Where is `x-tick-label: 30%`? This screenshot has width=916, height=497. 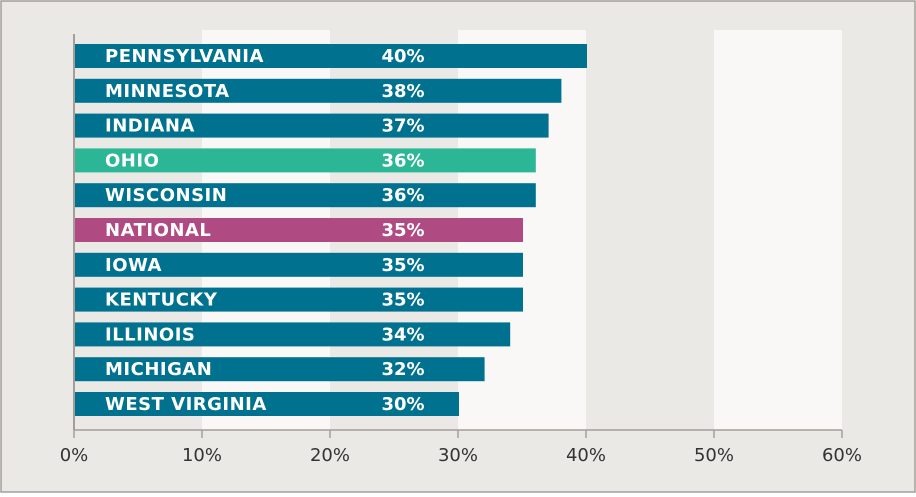
x-tick-label: 30% is located at coordinates (458, 455).